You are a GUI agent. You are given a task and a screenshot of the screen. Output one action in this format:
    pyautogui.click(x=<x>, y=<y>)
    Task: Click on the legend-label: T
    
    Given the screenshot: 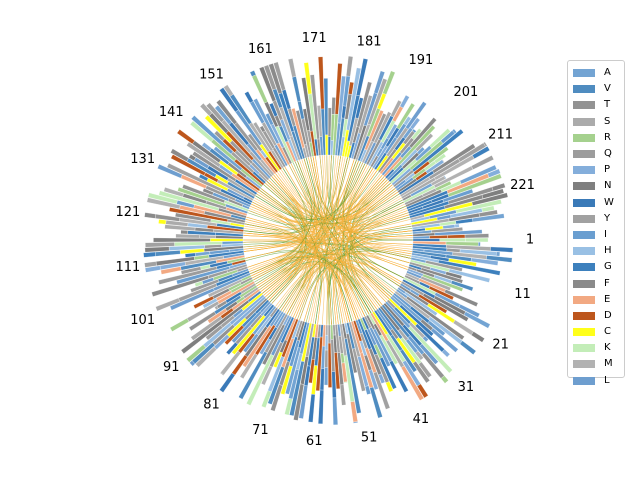 What is the action you would take?
    pyautogui.click(x=607, y=105)
    